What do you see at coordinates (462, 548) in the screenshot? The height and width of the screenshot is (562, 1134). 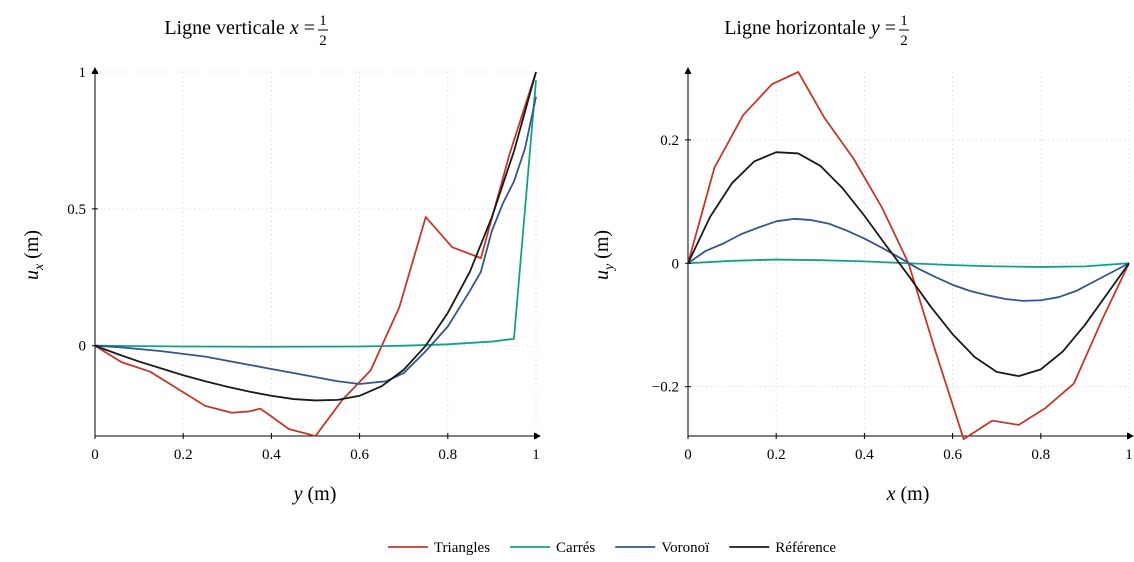 I see `legend-label: Triangles` at bounding box center [462, 548].